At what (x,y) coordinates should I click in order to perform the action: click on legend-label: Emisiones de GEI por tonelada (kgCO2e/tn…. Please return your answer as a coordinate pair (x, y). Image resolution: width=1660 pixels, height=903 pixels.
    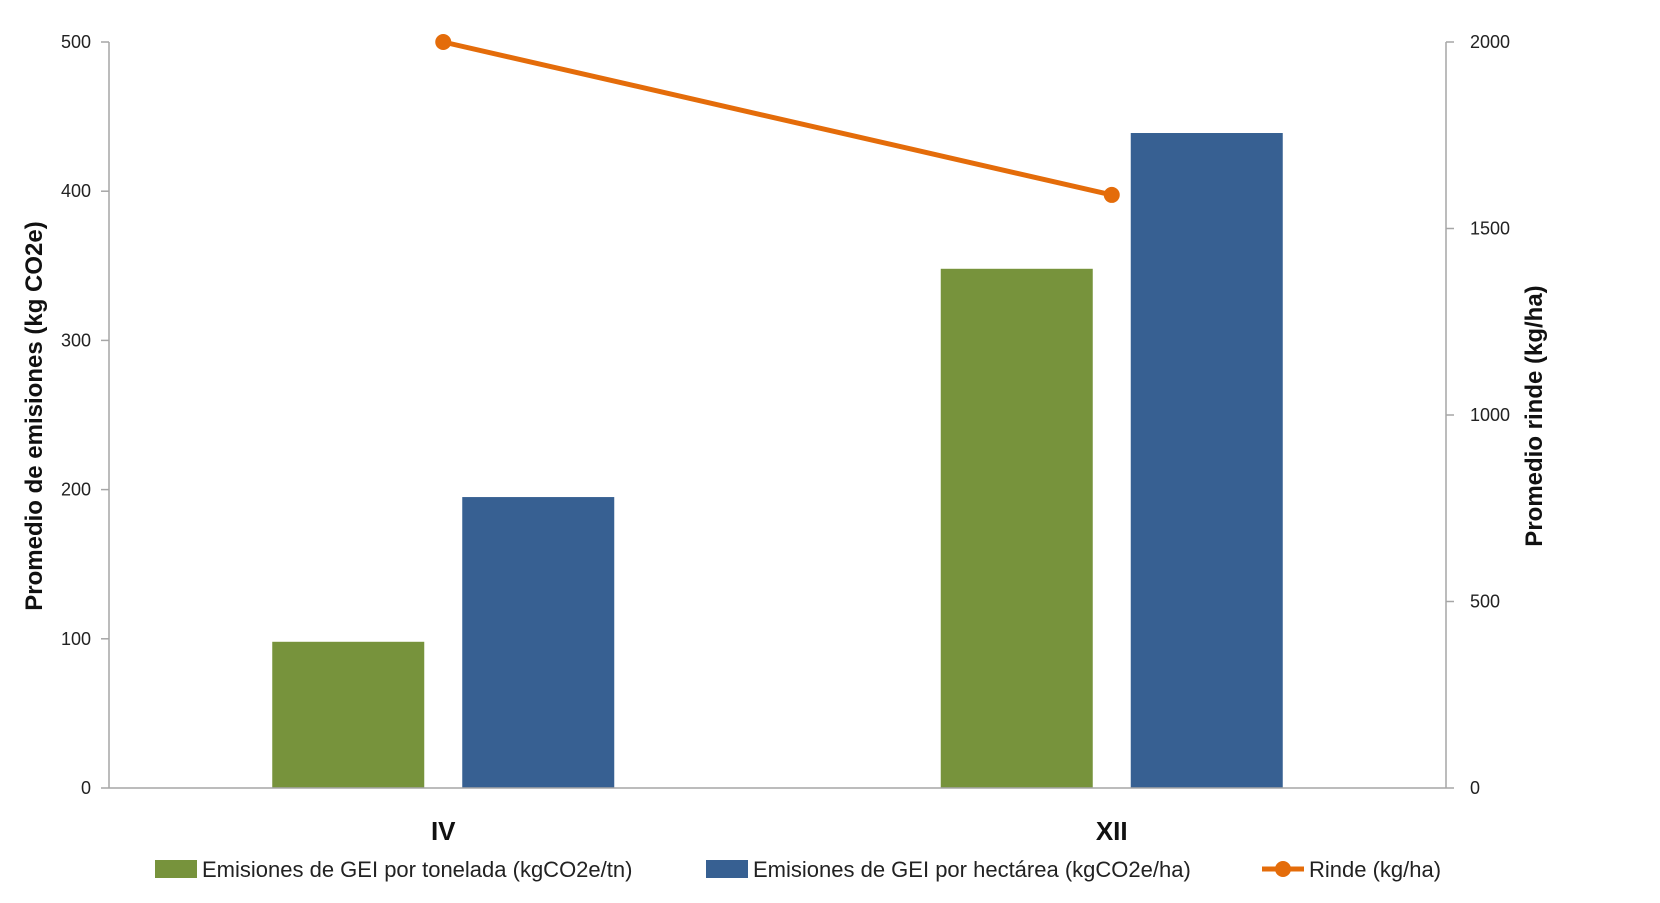
    Looking at the image, I should click on (417, 869).